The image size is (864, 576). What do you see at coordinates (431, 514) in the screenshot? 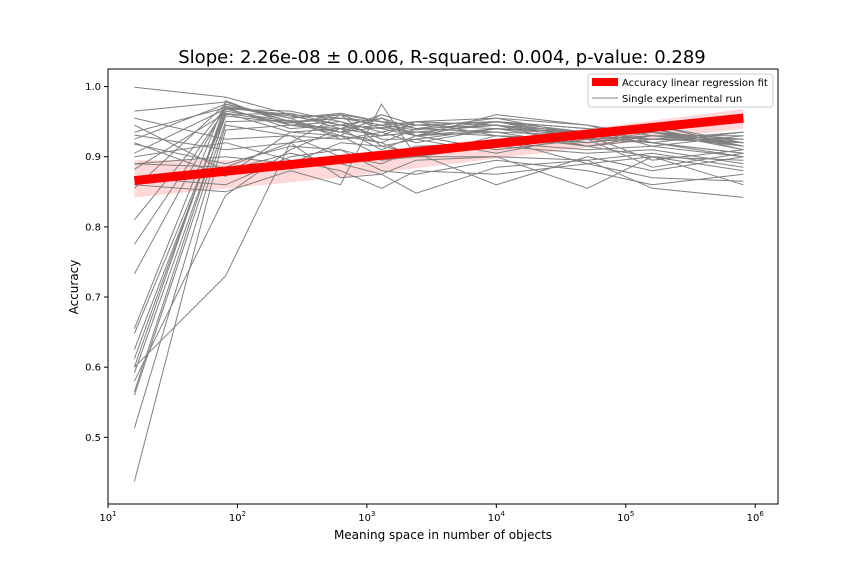
I see `x-axis-ticks: 10¹ 10² 10³ 10⁴ 10⁵ 10⁶` at bounding box center [431, 514].